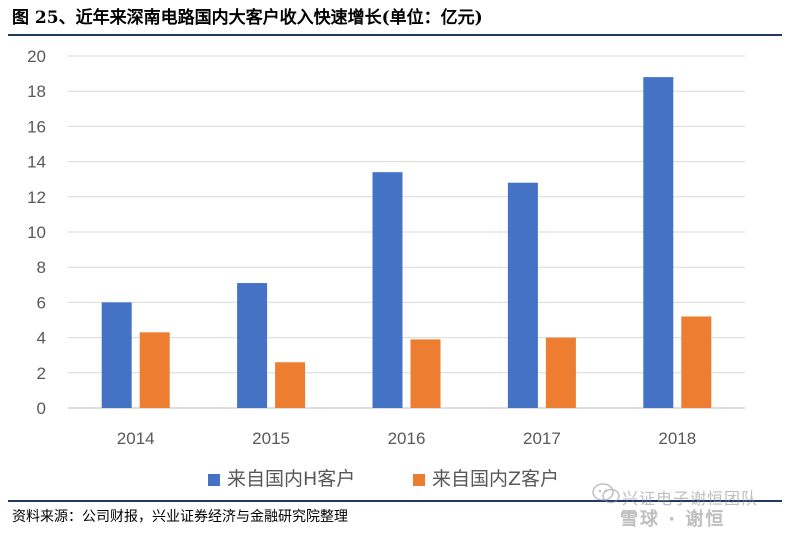  Describe the element at coordinates (116, 355) in the screenshot. I see `bar-h-2014` at that location.